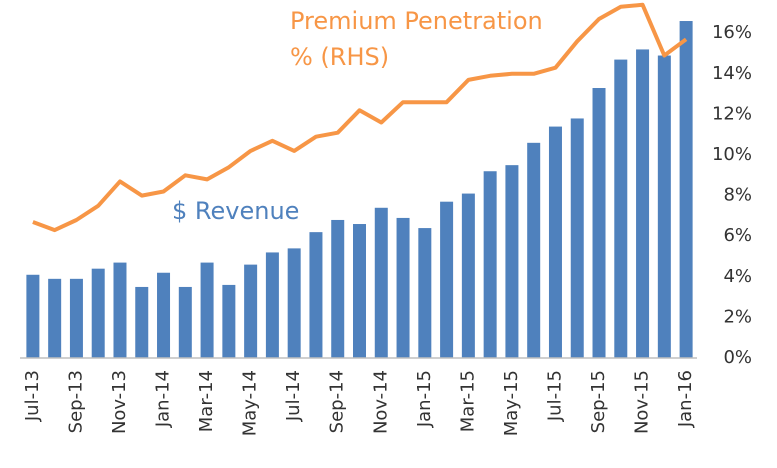  What do you see at coordinates (737, 316) in the screenshot?
I see `y-tick-label: 2%` at bounding box center [737, 316].